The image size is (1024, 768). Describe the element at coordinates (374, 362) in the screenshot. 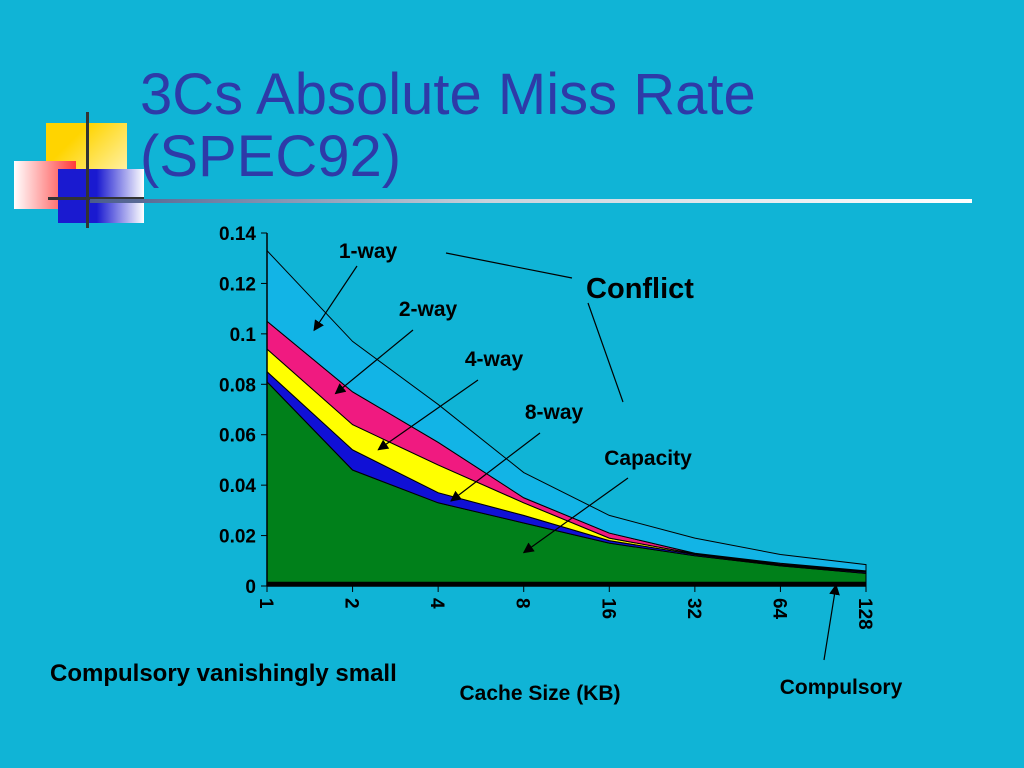

I see `annotation-arrow-2-way` at that location.